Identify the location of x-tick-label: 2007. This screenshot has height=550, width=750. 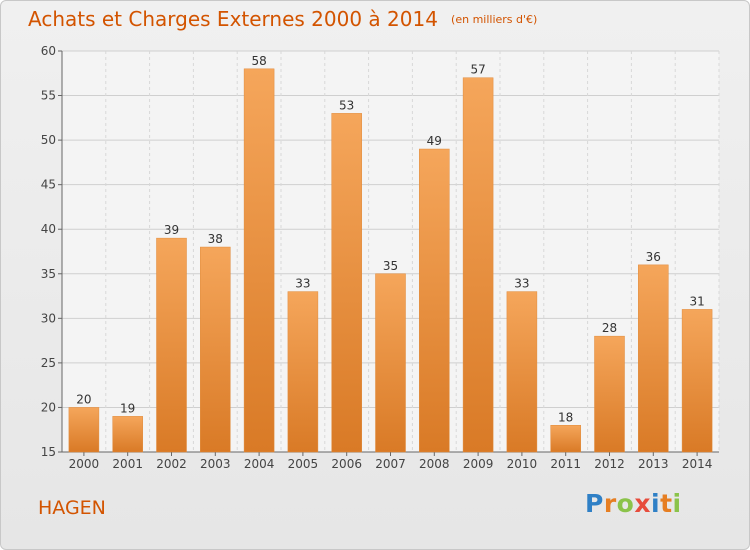
(390, 464).